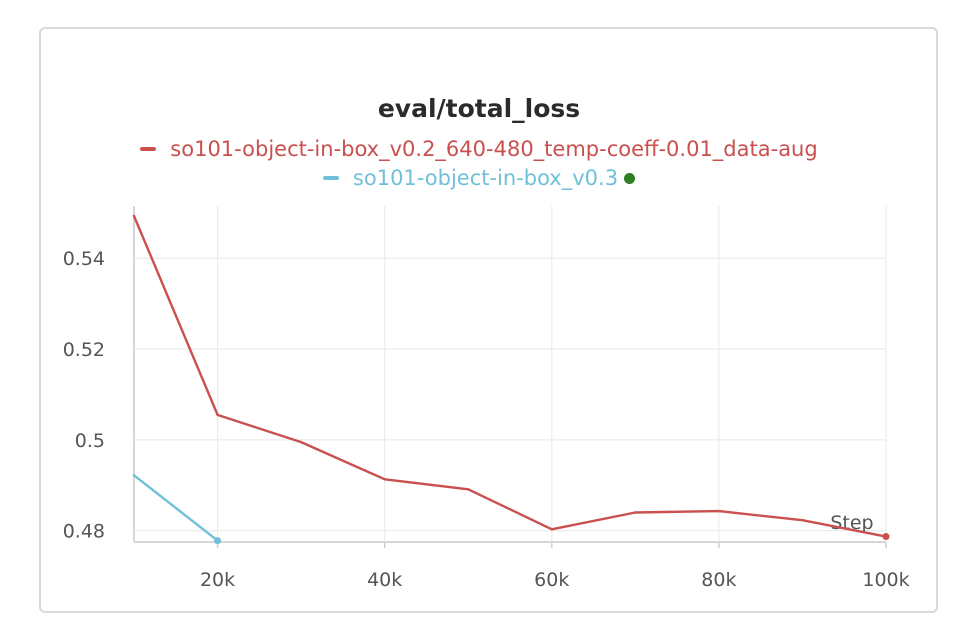  What do you see at coordinates (90, 441) in the screenshot?
I see `y-tick-label: 0.5` at bounding box center [90, 441].